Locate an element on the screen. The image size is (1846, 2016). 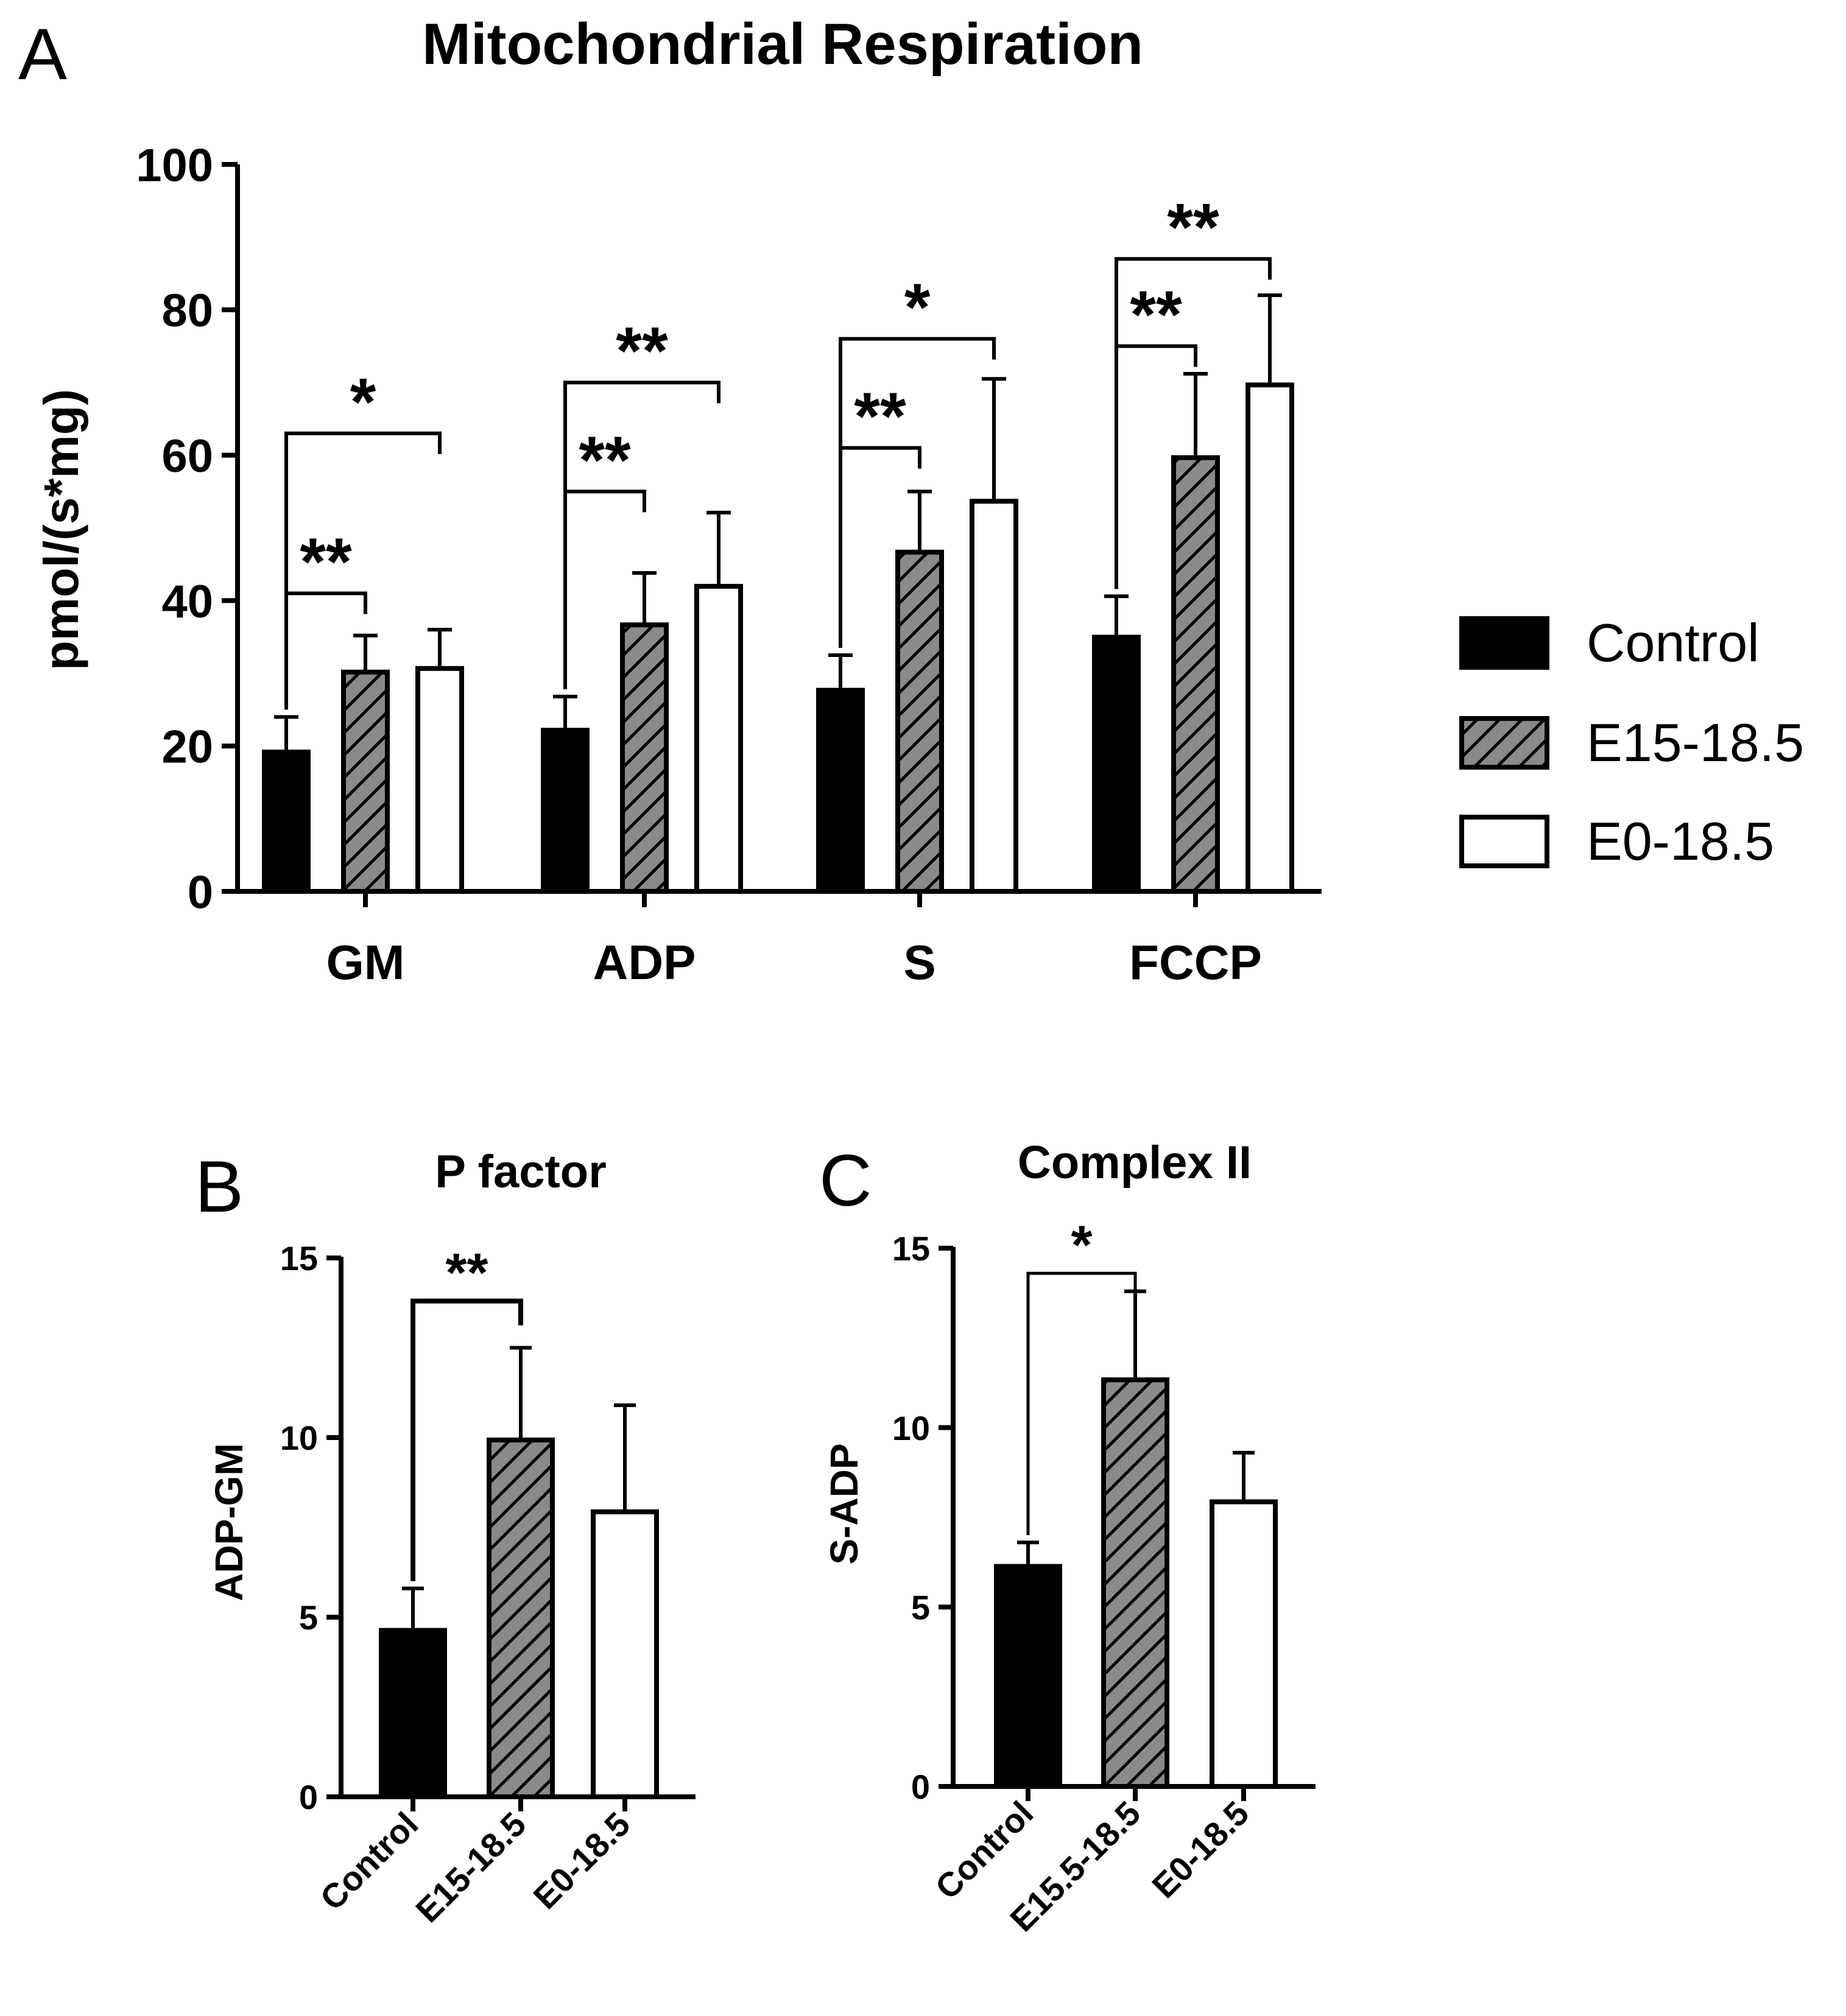
panel-c-ytick-label-15: 15 is located at coordinates (911, 1248).